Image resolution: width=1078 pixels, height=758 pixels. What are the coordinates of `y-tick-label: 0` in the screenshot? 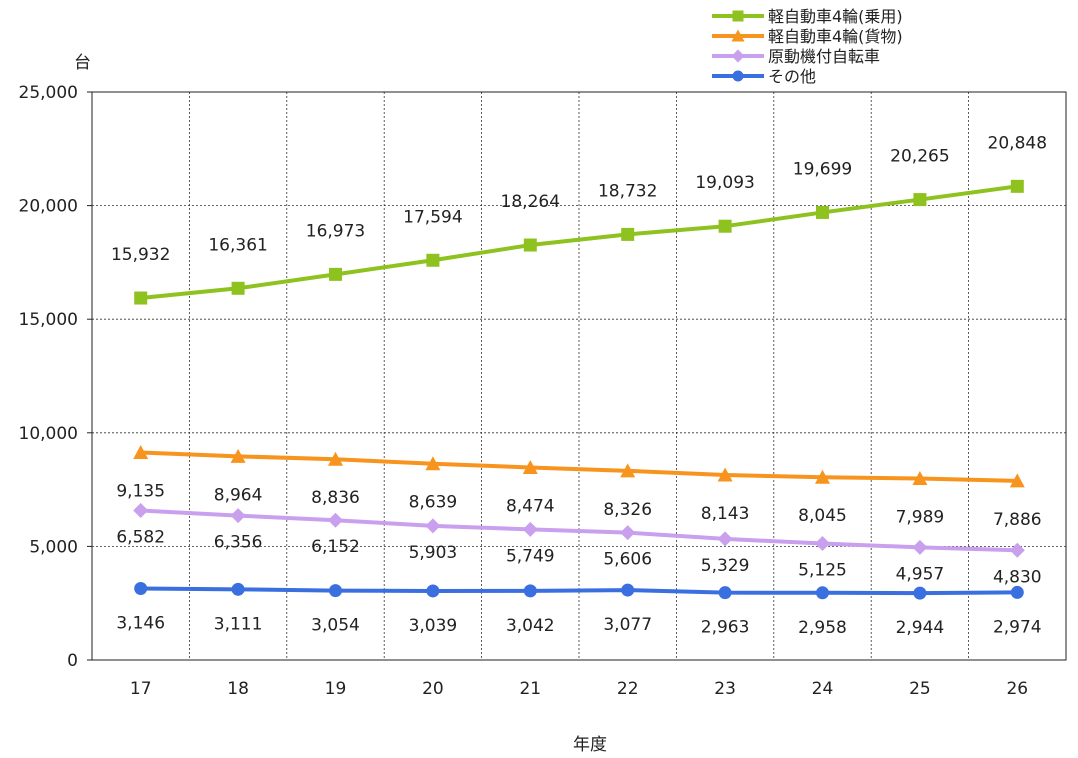 It's located at (72, 661).